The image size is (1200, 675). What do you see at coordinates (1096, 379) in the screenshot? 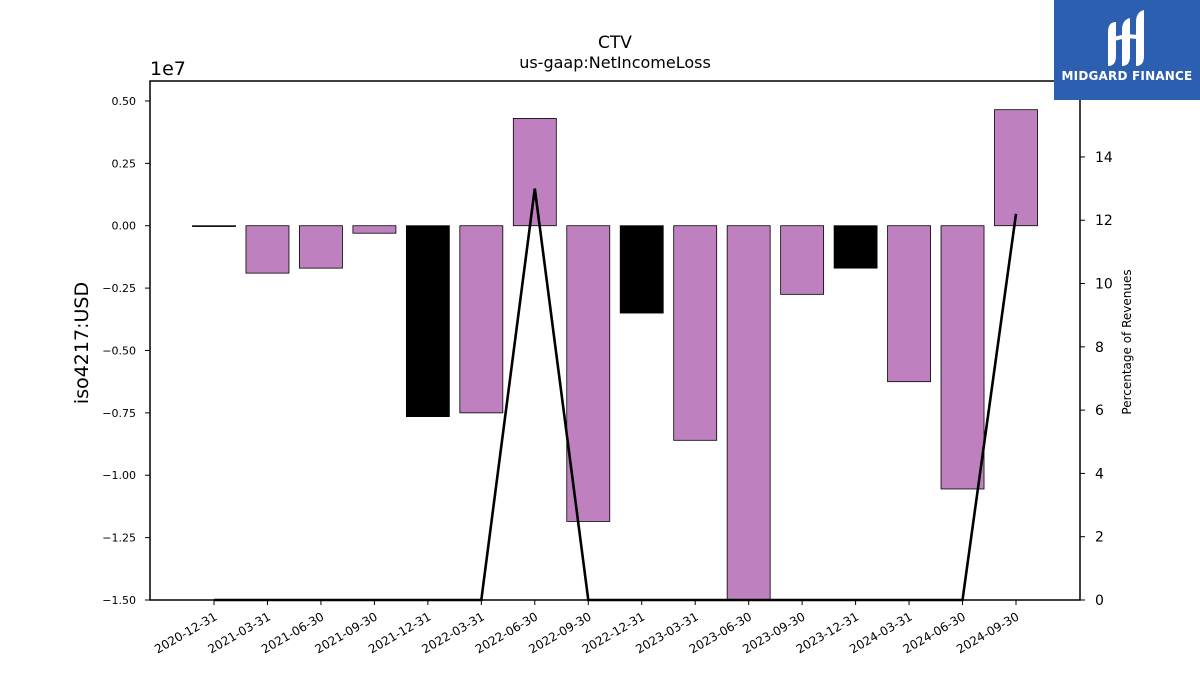
I see `y2-ticks: 0 2 4 6 8 10 12 14` at bounding box center [1096, 379].